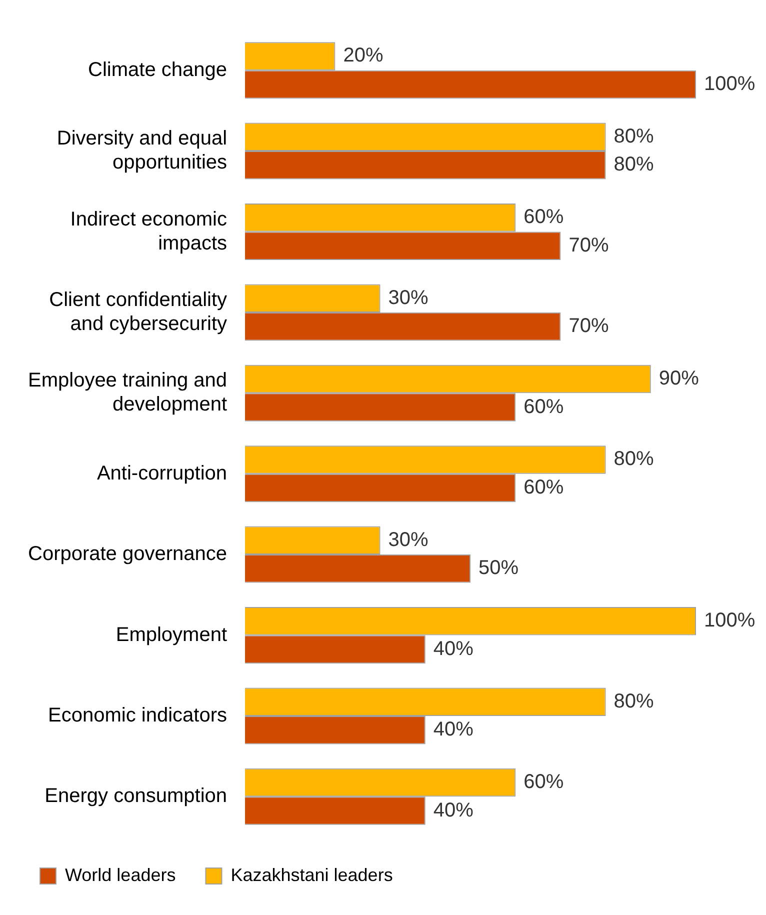 The height and width of the screenshot is (915, 766). What do you see at coordinates (136, 796) in the screenshot?
I see `y-tick-label: Energy consumption` at bounding box center [136, 796].